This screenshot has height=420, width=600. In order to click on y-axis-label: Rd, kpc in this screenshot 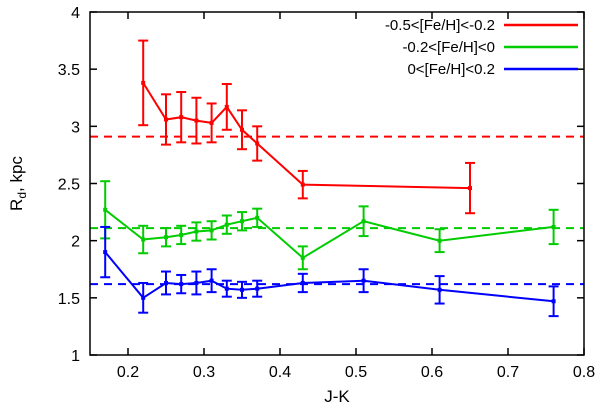, I will do `click(18, 183)`.